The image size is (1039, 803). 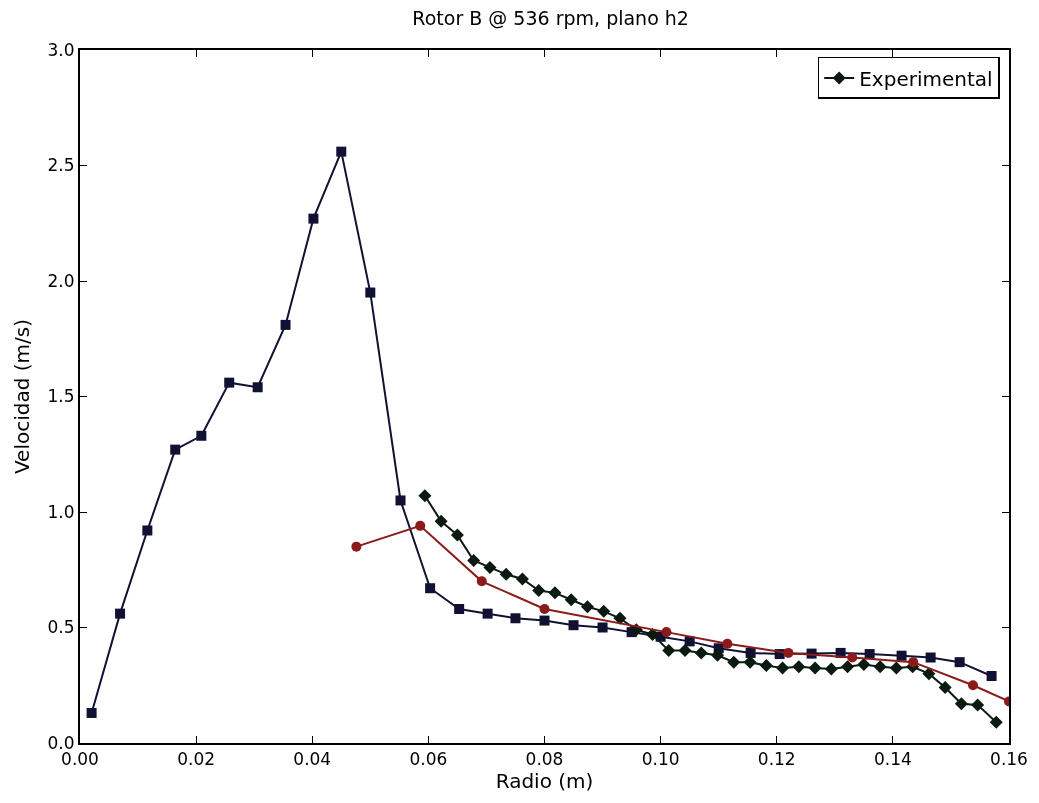 I want to click on x-tick-label: 0.16, so click(x=1009, y=759).